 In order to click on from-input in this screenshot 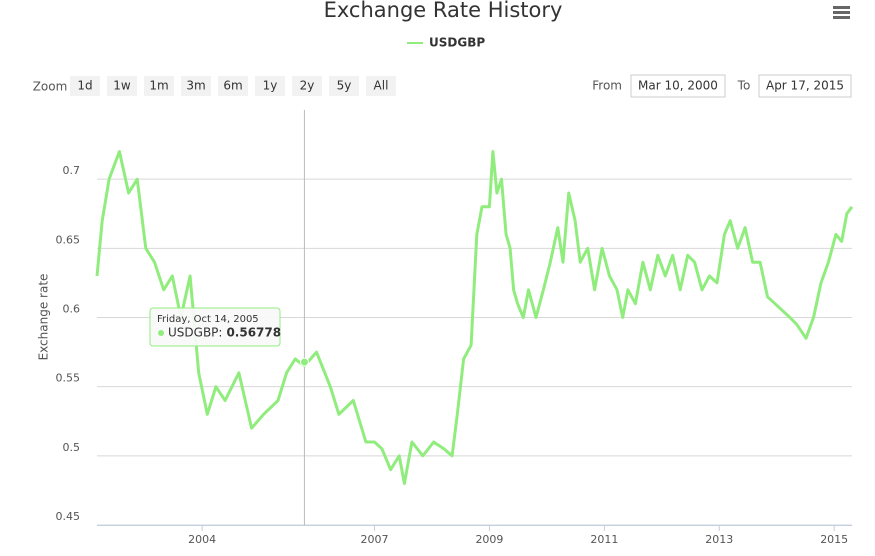, I will do `click(678, 86)`.